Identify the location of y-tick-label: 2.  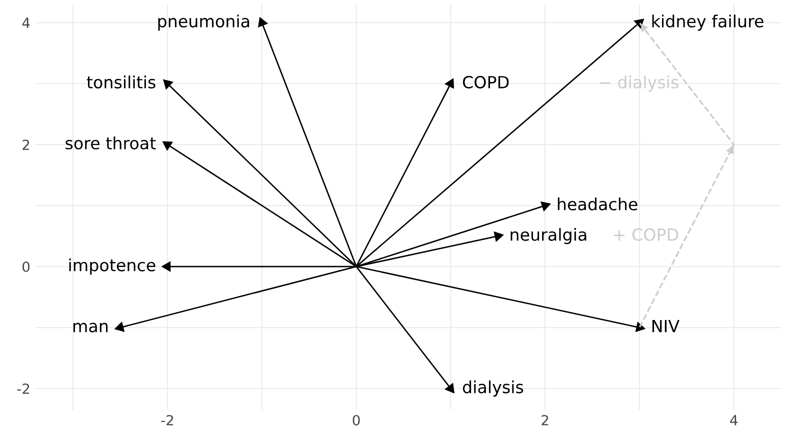
(26, 145).